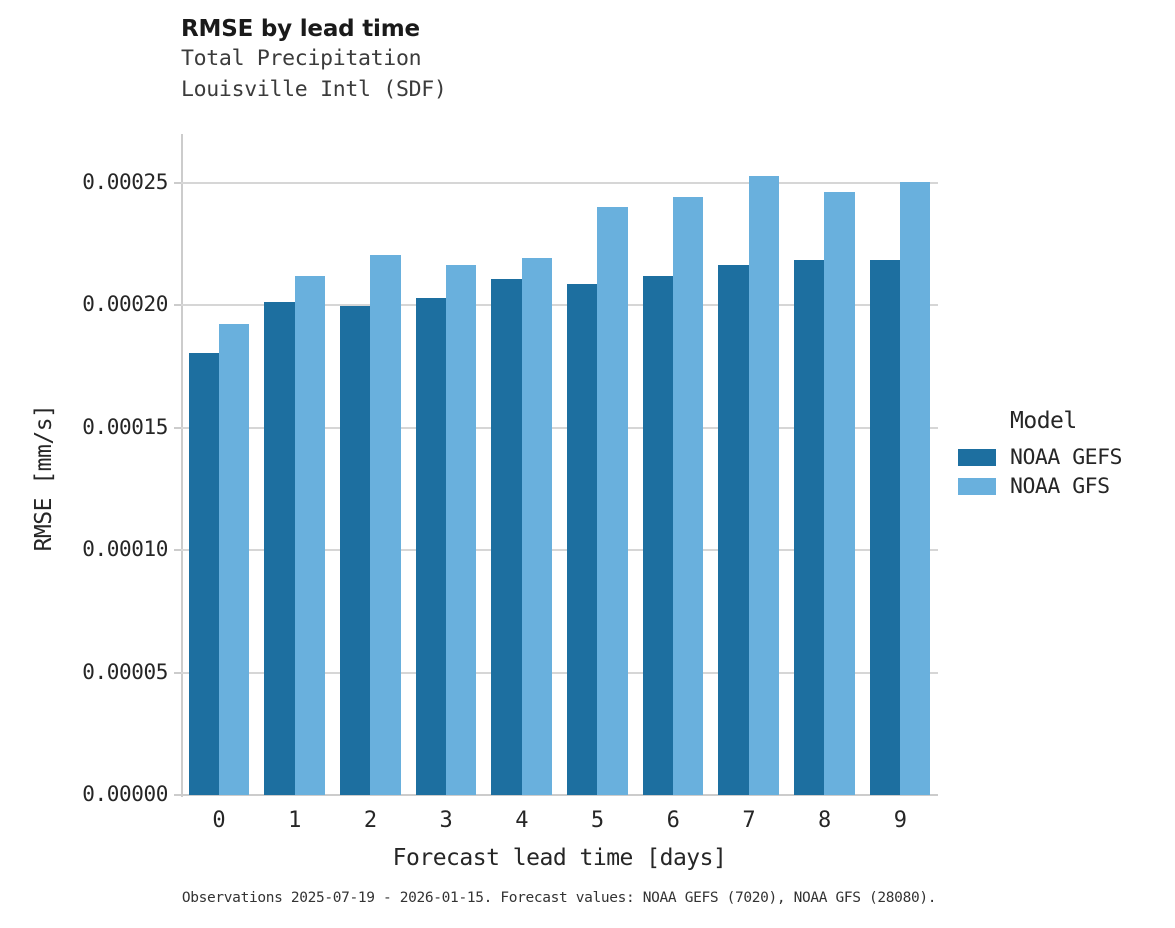 The image size is (1175, 928). Describe the element at coordinates (559, 858) in the screenshot. I see `x-axis-title: Forecast lead time [days]` at that location.